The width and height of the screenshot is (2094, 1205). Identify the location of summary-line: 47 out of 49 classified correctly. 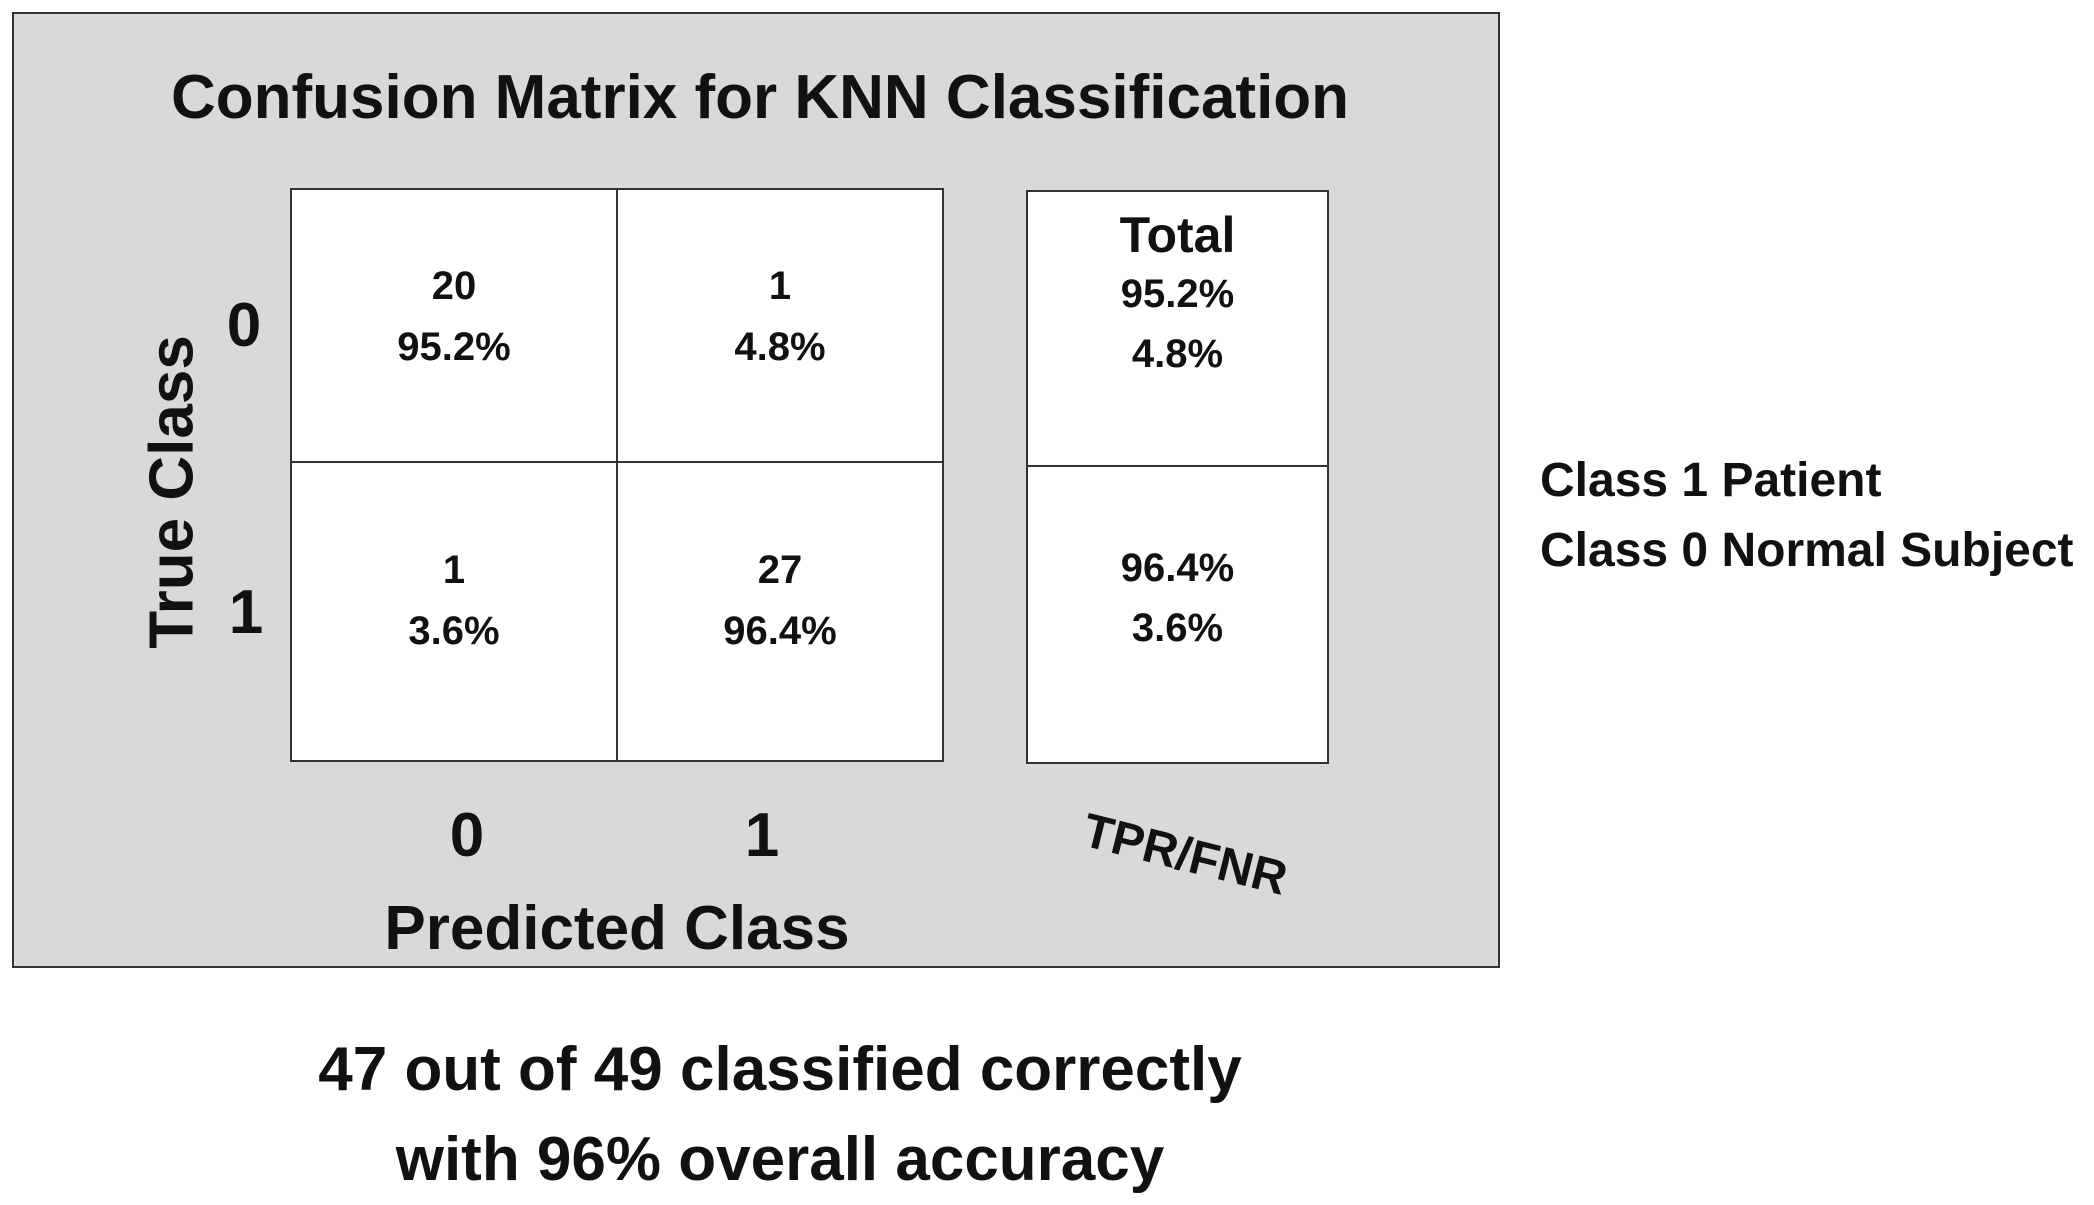
(780, 1069).